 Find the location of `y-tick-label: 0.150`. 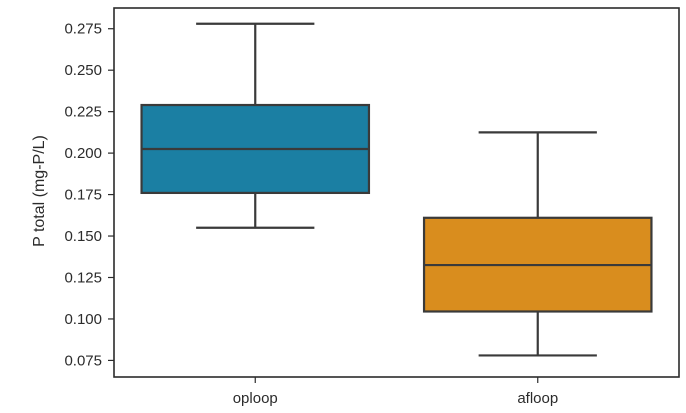

y-tick-label: 0.150 is located at coordinates (83, 236).